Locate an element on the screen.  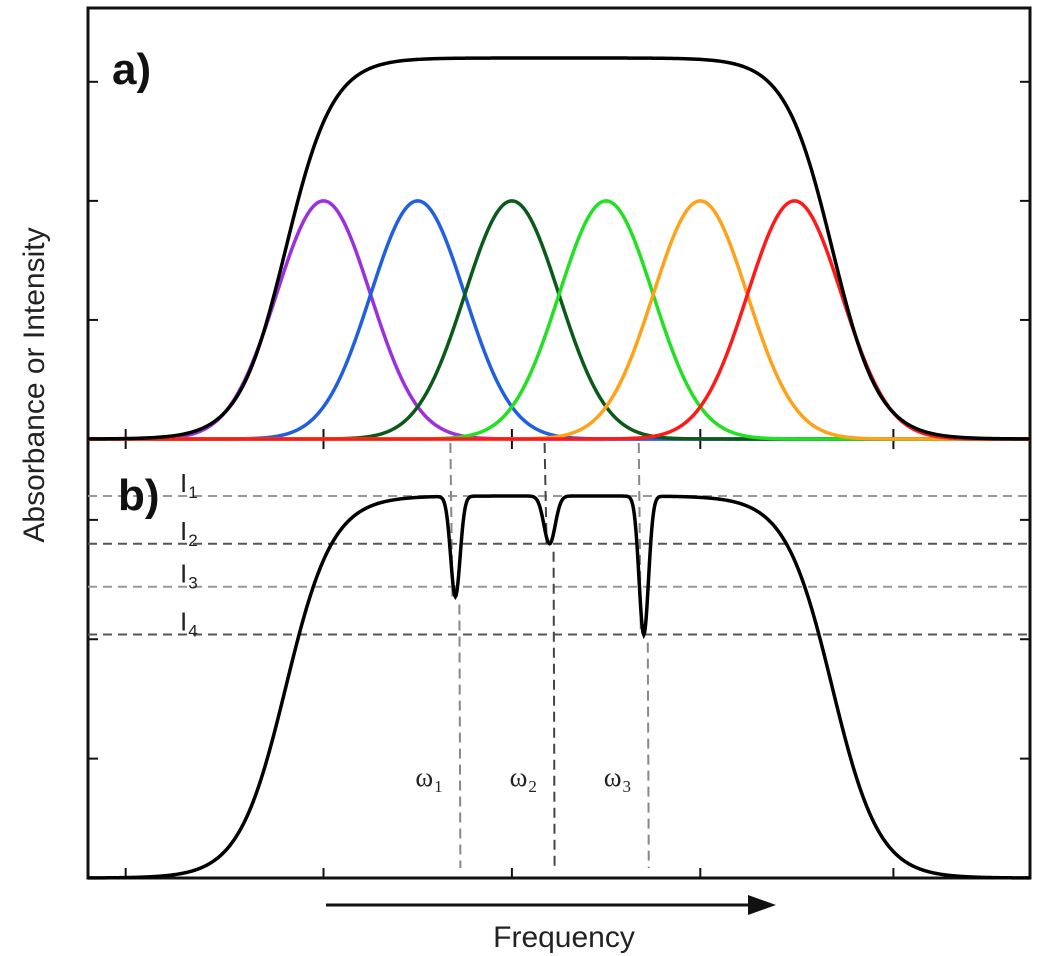
frequency-marker-label-2: ω2 is located at coordinates (523, 779).